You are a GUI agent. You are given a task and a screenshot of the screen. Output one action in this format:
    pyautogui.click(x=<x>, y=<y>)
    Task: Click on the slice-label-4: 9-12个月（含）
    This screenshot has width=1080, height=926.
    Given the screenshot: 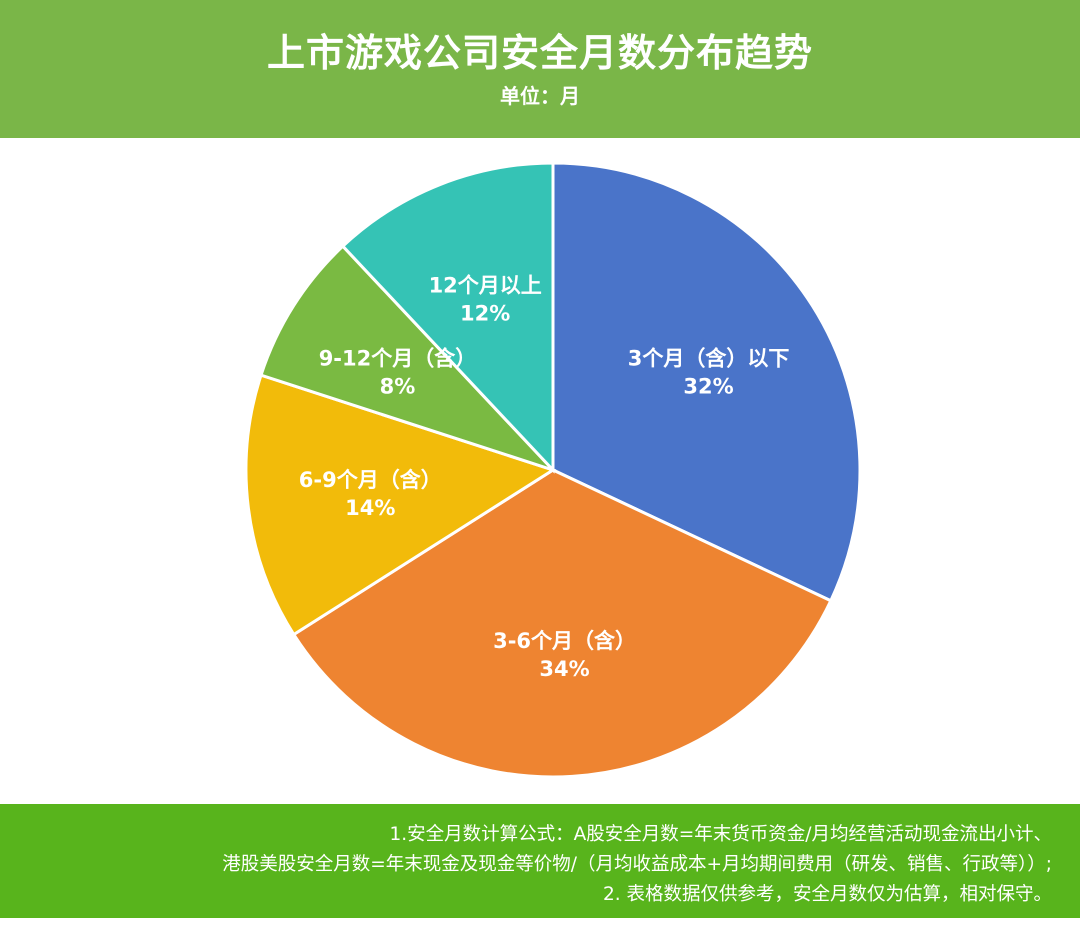 What is the action you would take?
    pyautogui.click(x=398, y=358)
    